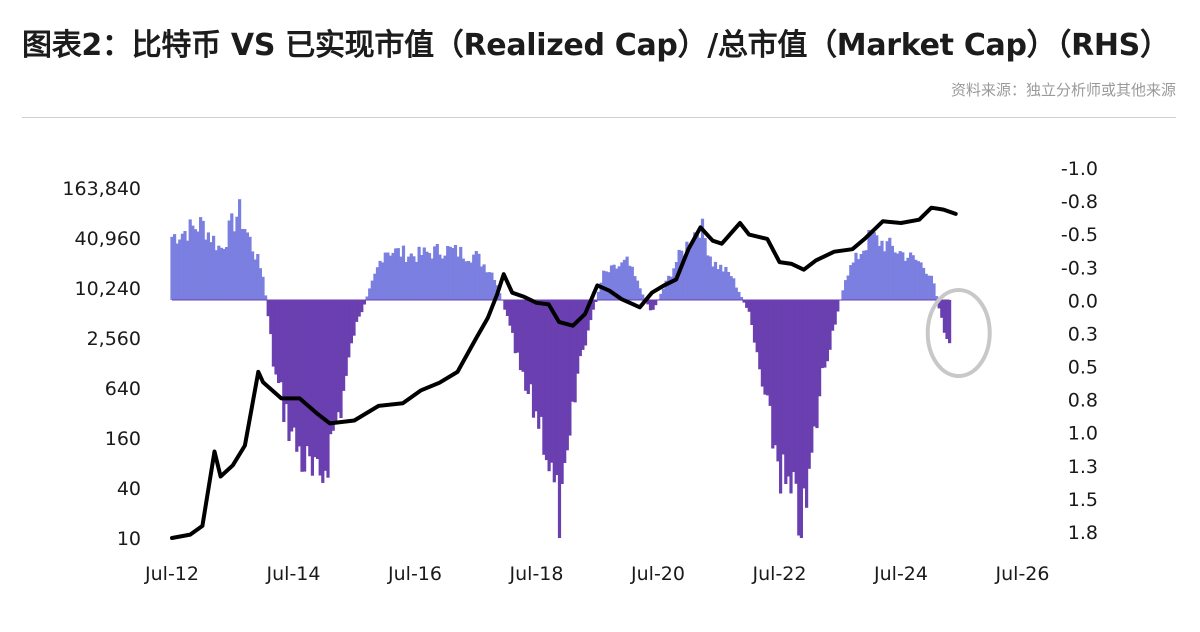  What do you see at coordinates (123, 439) in the screenshot?
I see `left-tick-label: 160` at bounding box center [123, 439].